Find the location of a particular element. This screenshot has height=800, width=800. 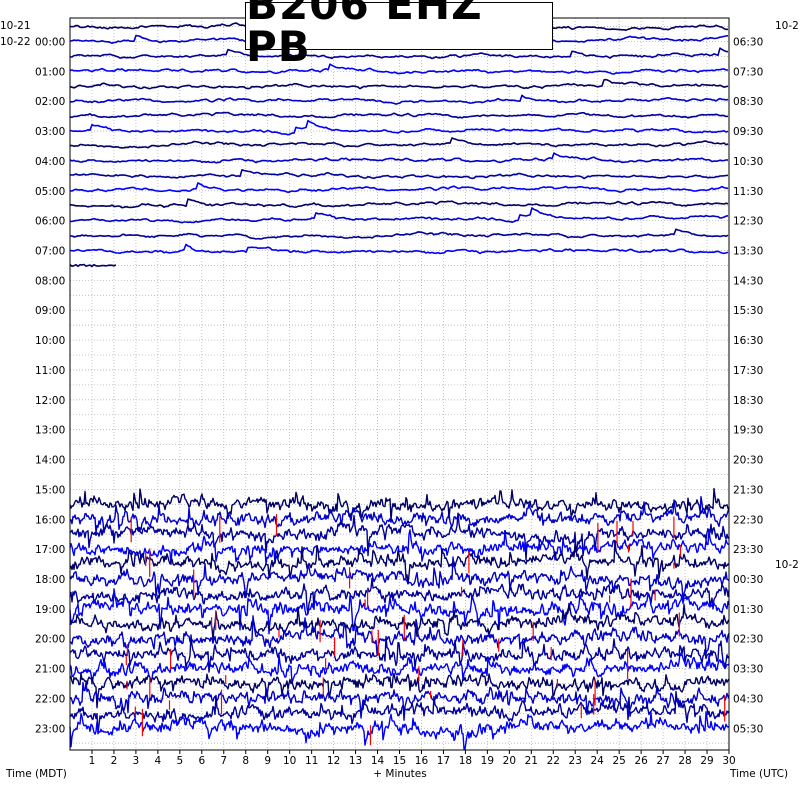

x-tick-label: 28 is located at coordinates (684, 761).